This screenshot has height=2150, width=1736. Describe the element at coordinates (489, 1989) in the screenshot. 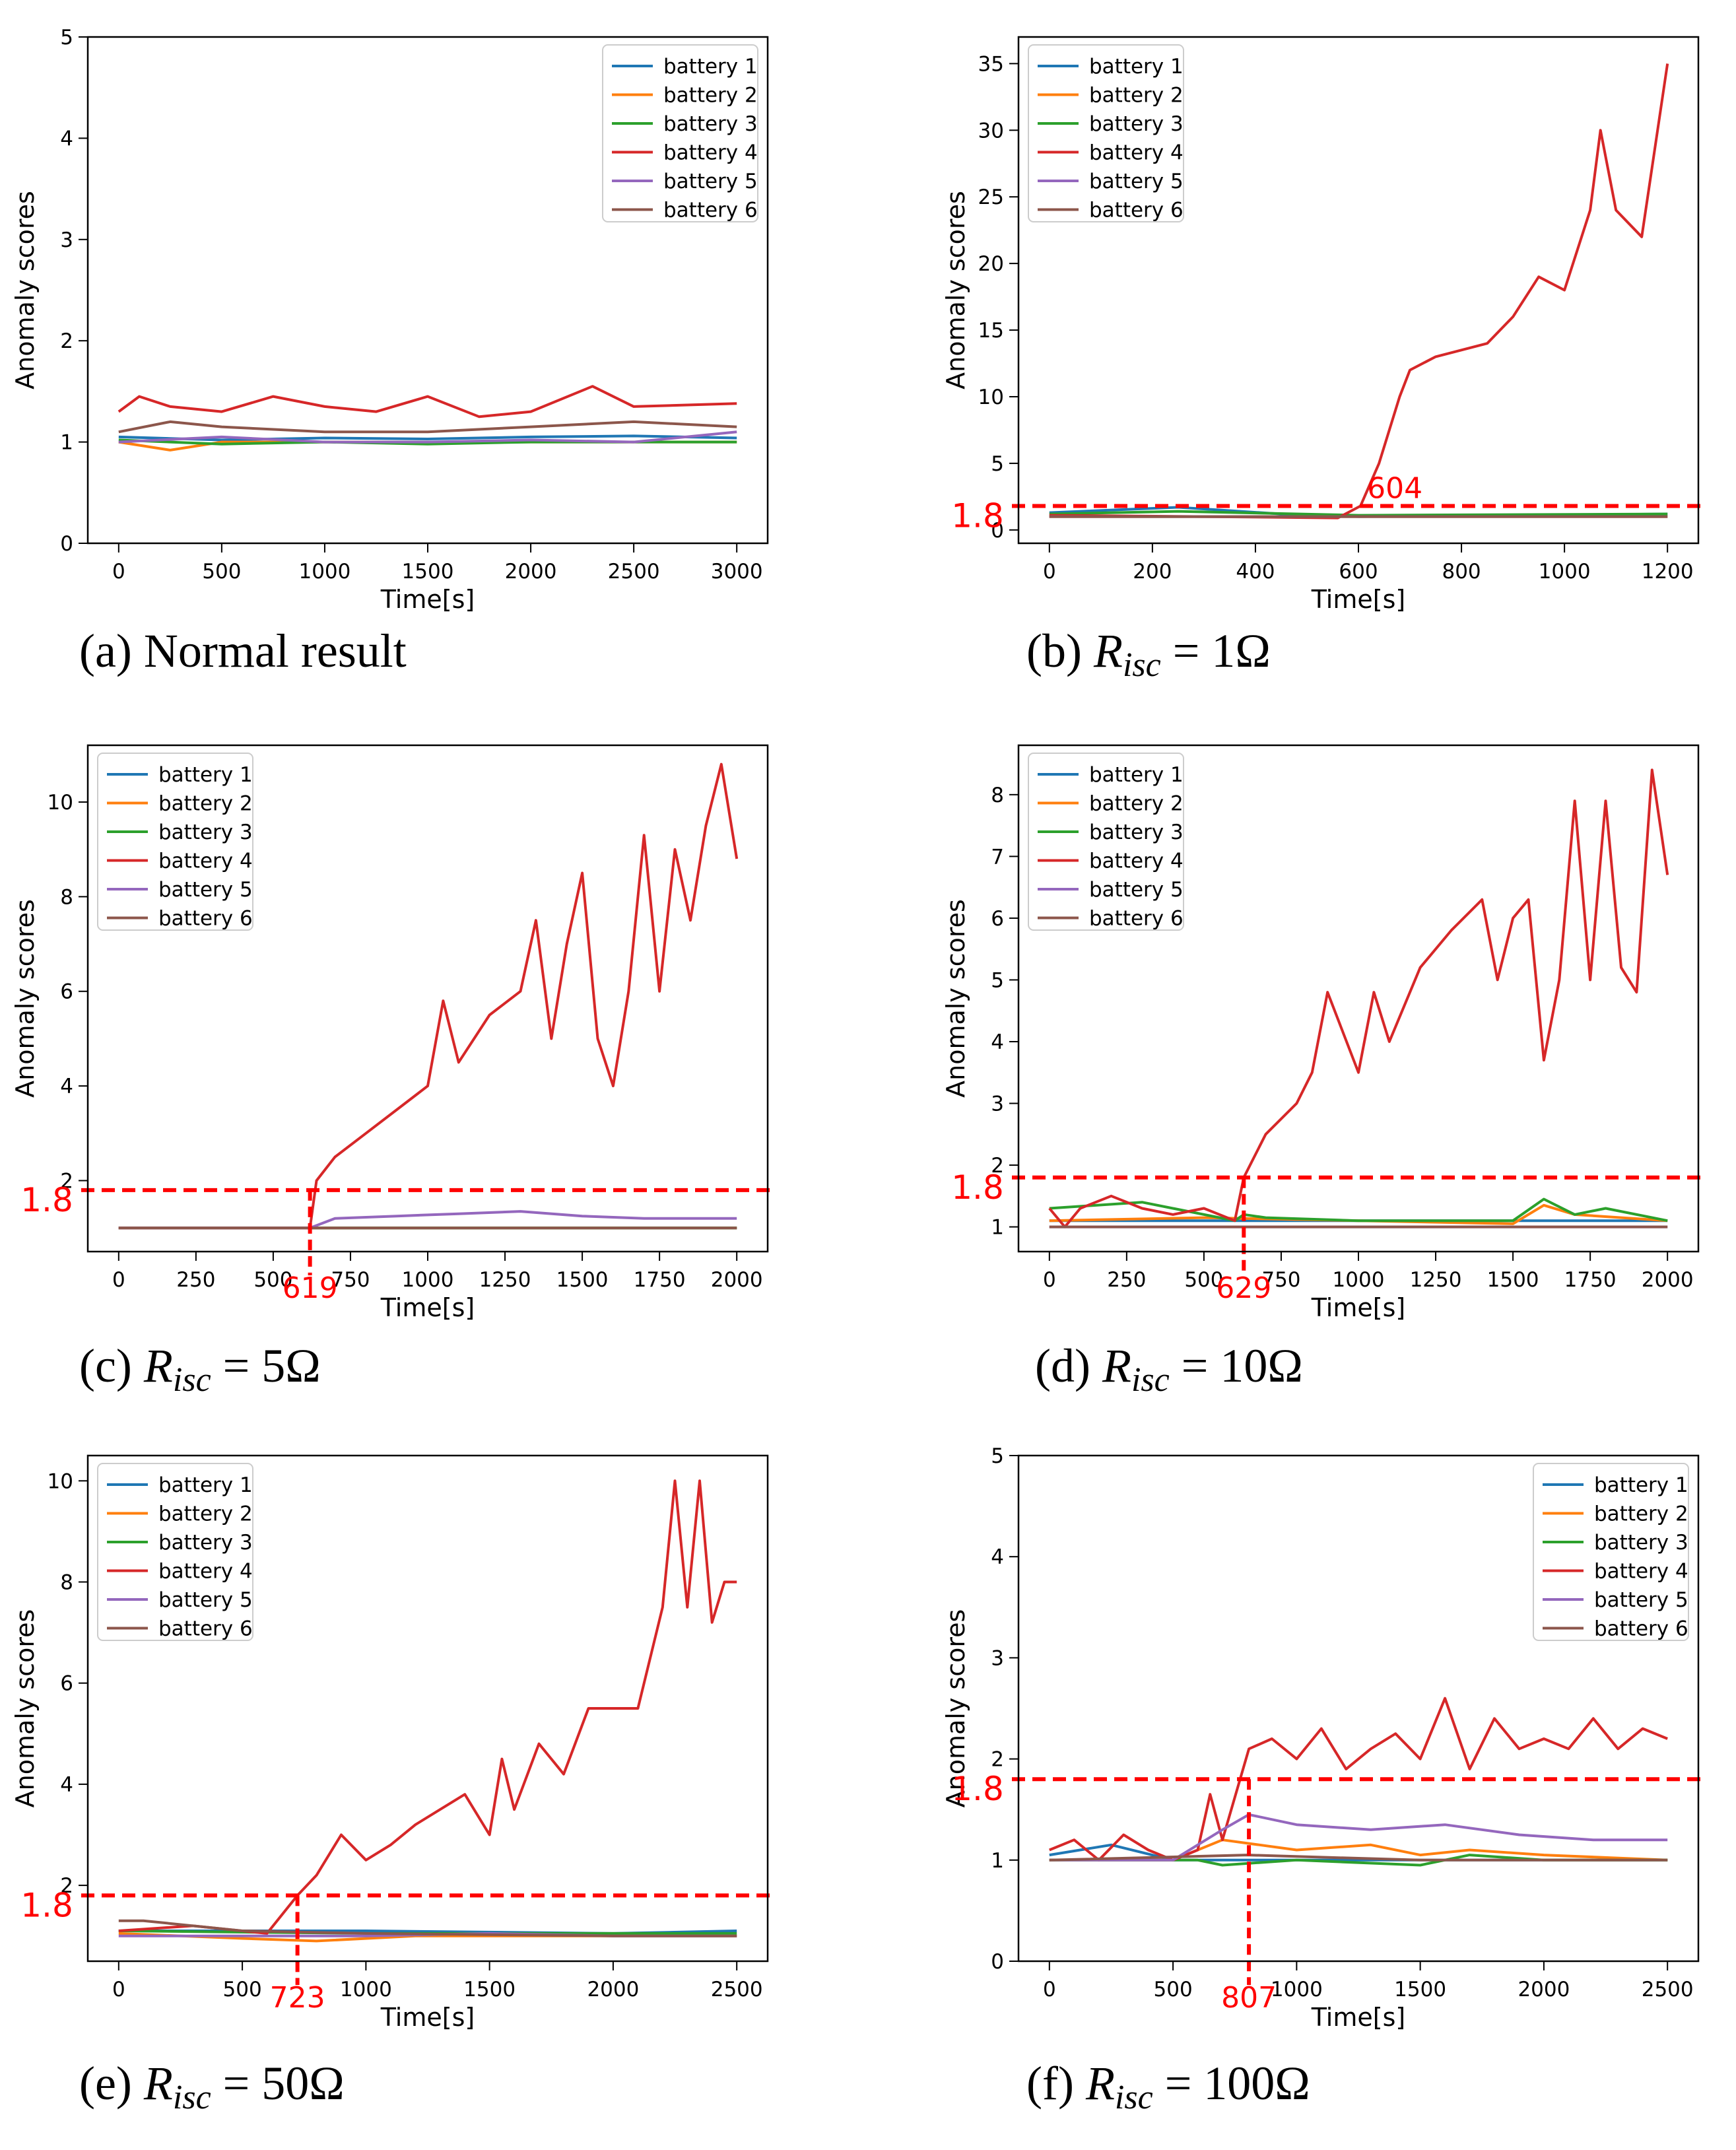

I see `x-tick-label-e-3: 1500` at that location.